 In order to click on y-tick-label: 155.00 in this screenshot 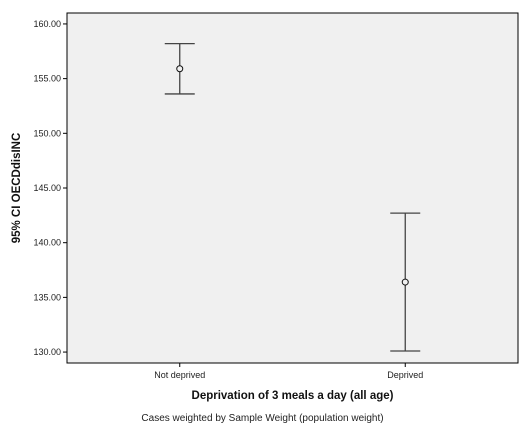, I will do `click(47, 79)`.